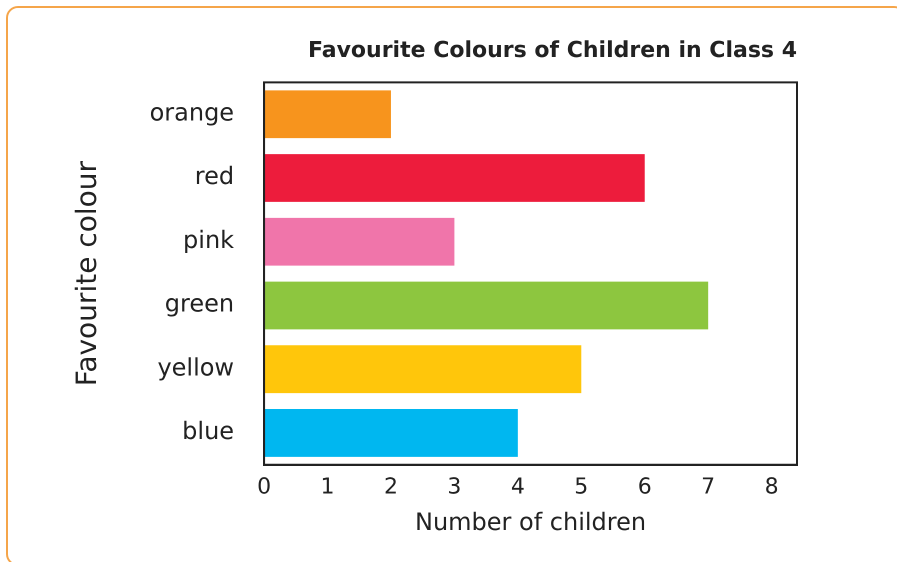  What do you see at coordinates (708, 487) in the screenshot?
I see `x-tick-label: 7` at bounding box center [708, 487].